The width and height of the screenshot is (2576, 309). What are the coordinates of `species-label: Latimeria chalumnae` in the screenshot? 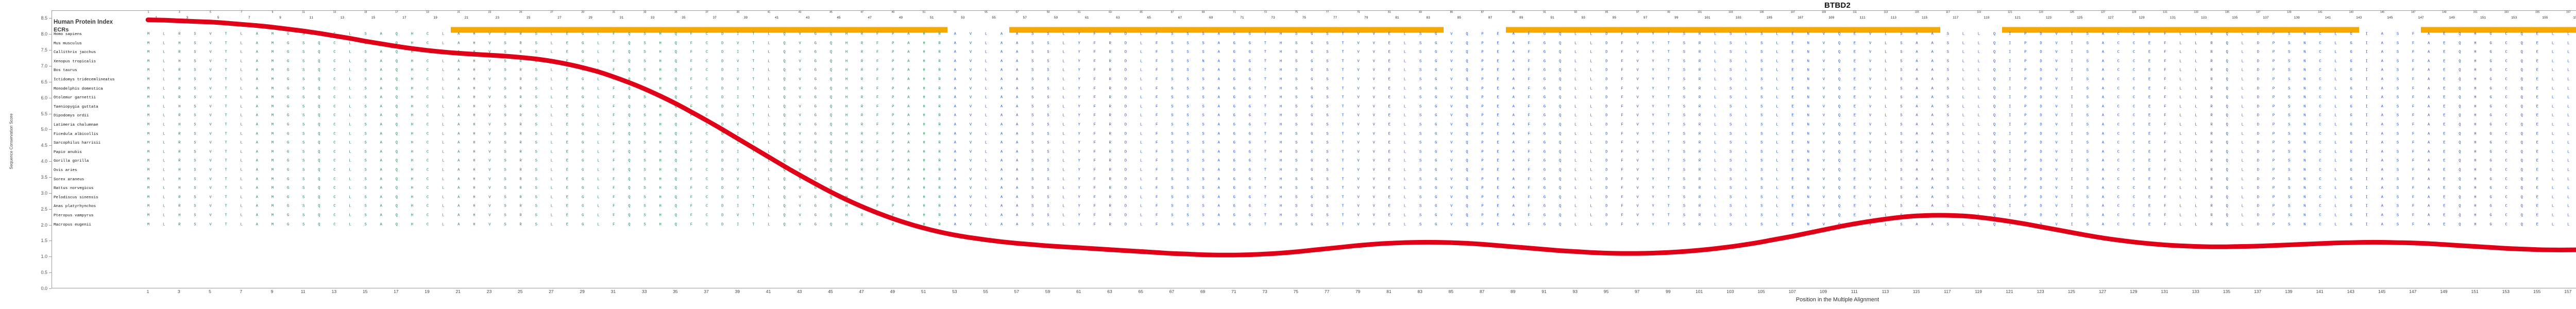 It's located at (76, 125).